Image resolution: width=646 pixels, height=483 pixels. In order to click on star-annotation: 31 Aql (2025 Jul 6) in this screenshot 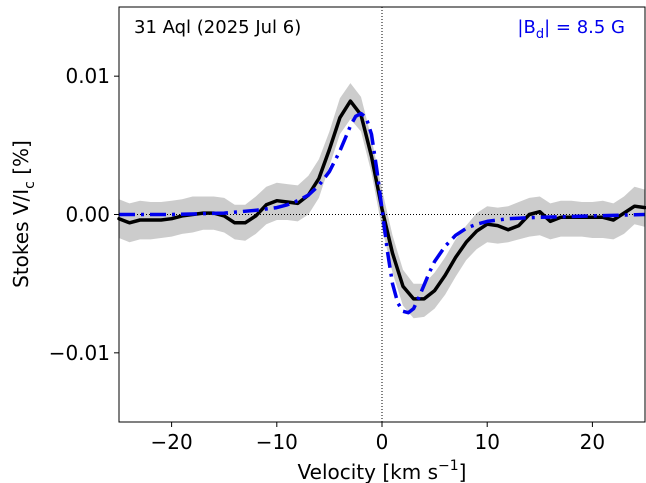, I will do `click(217, 27)`.